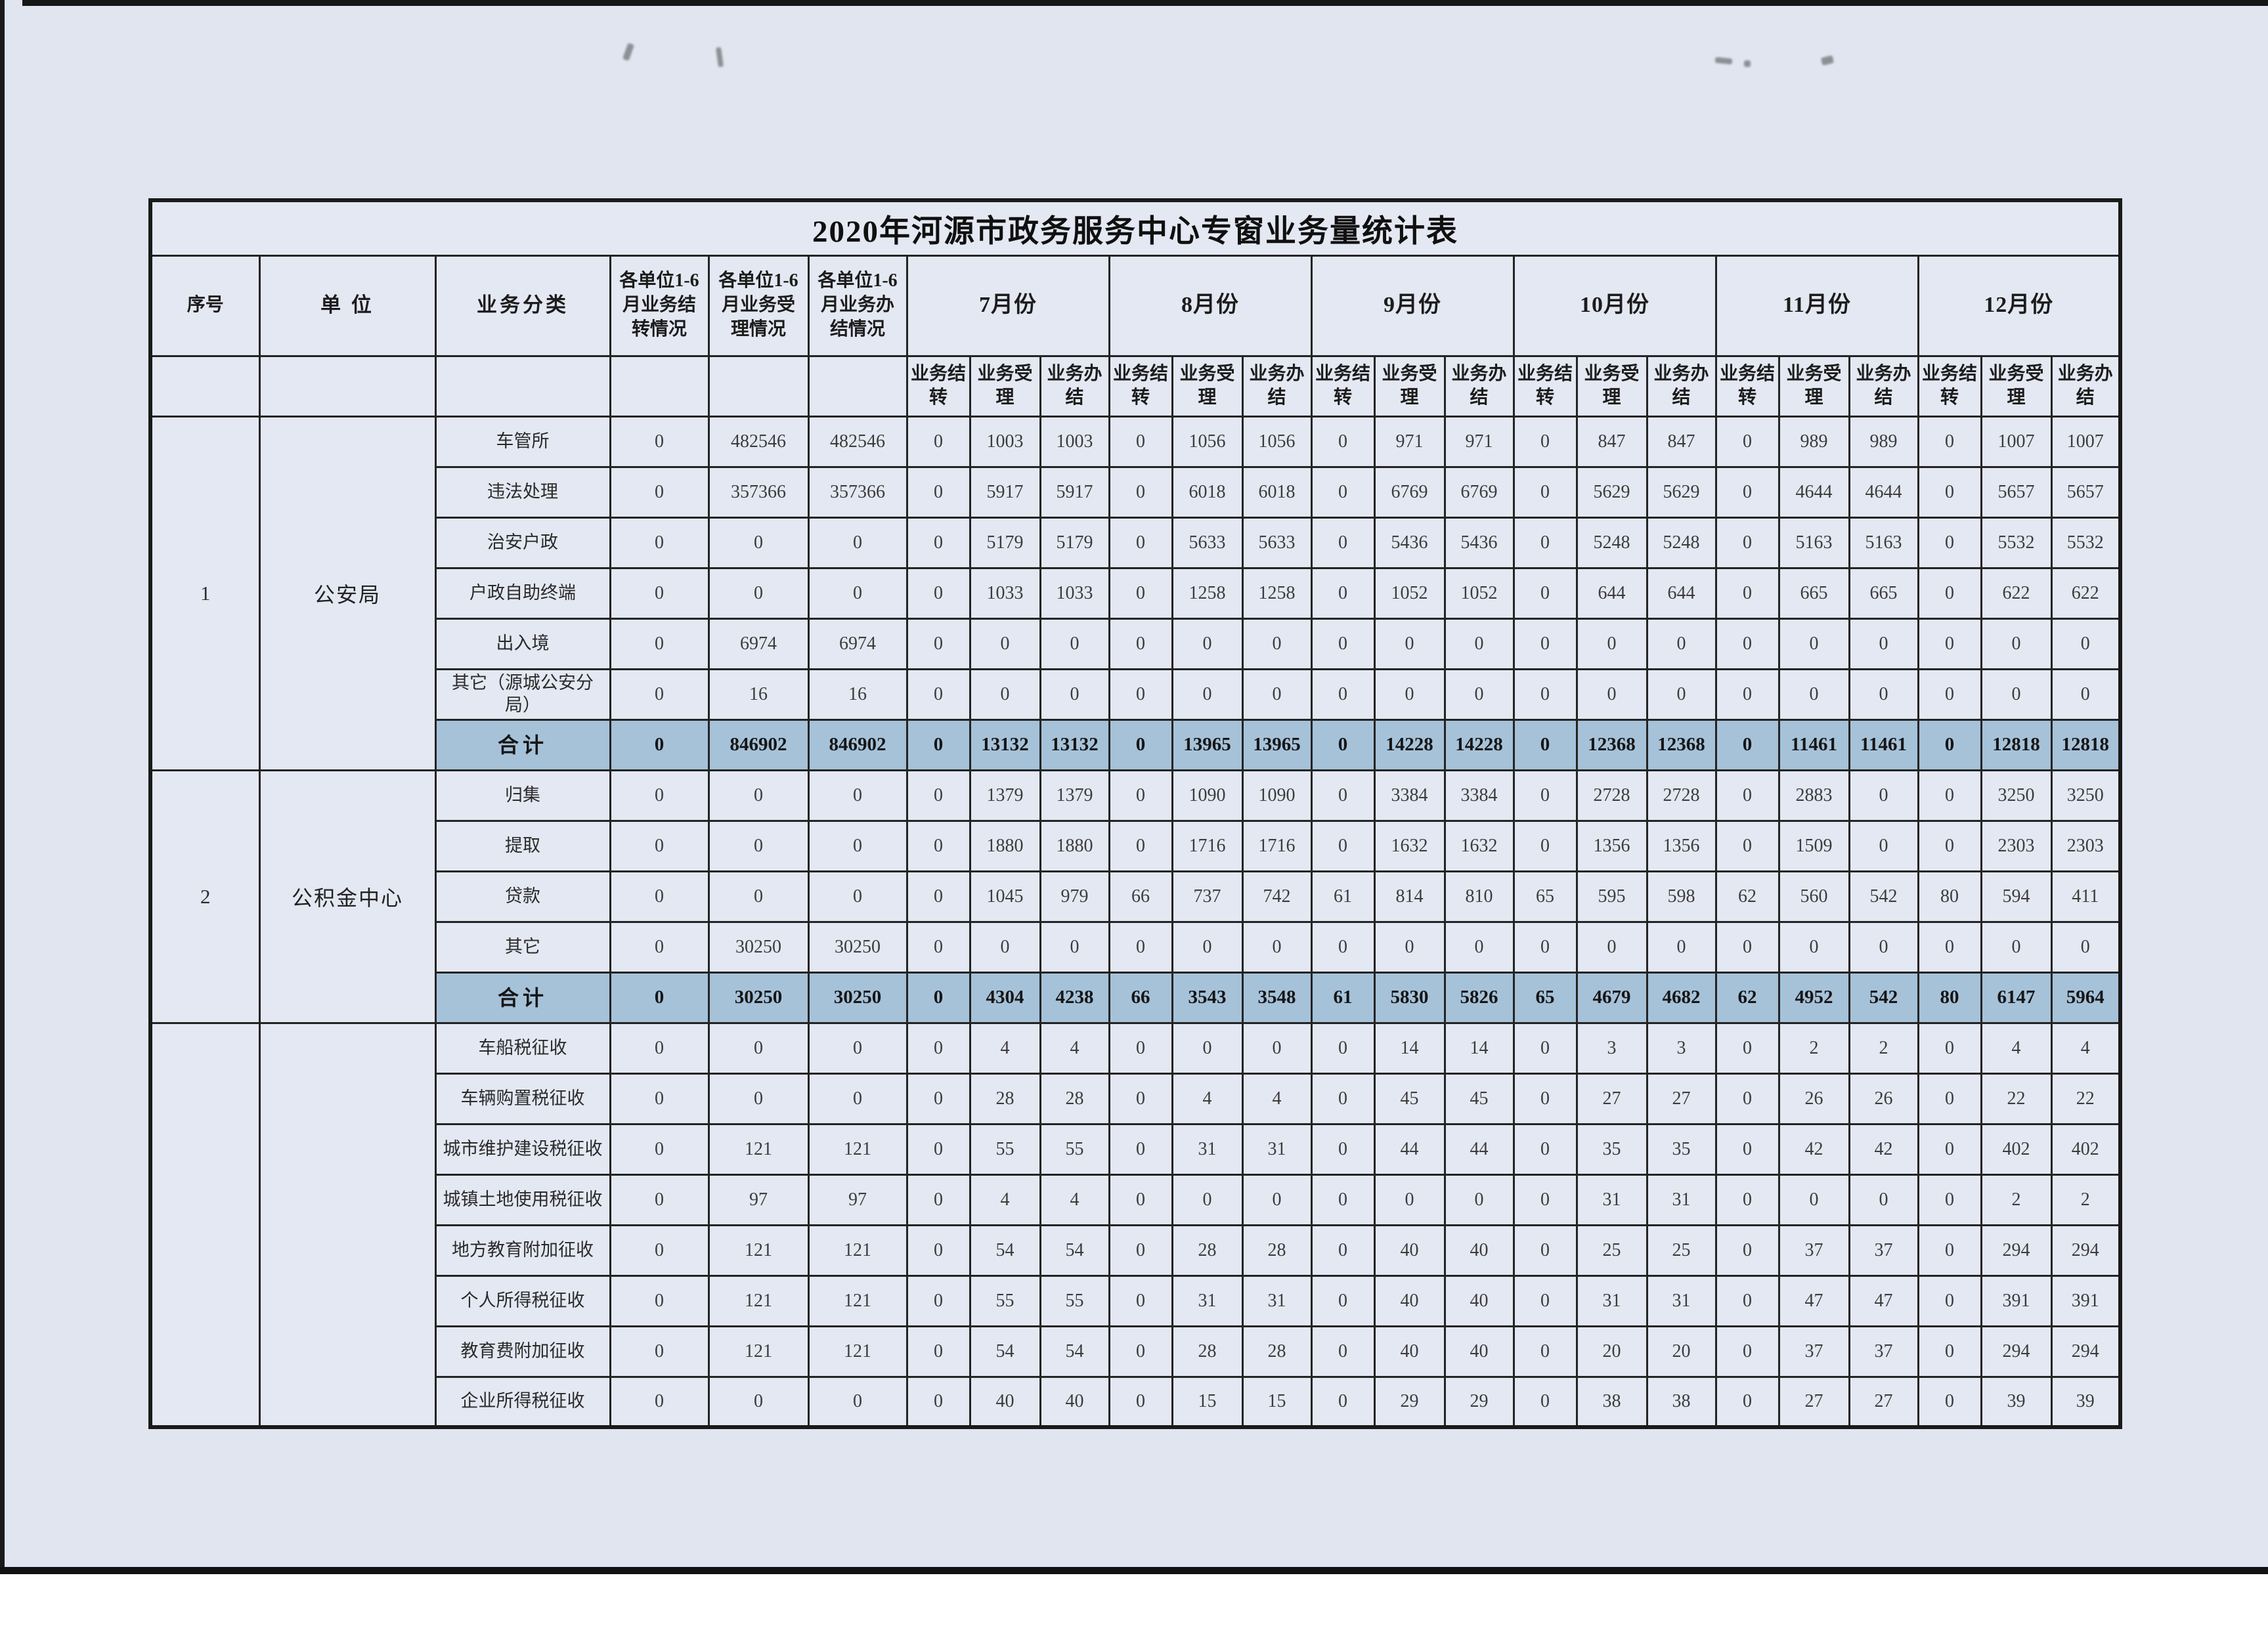  Describe the element at coordinates (1479, 593) in the screenshot. I see `value-cell: 1052` at that location.